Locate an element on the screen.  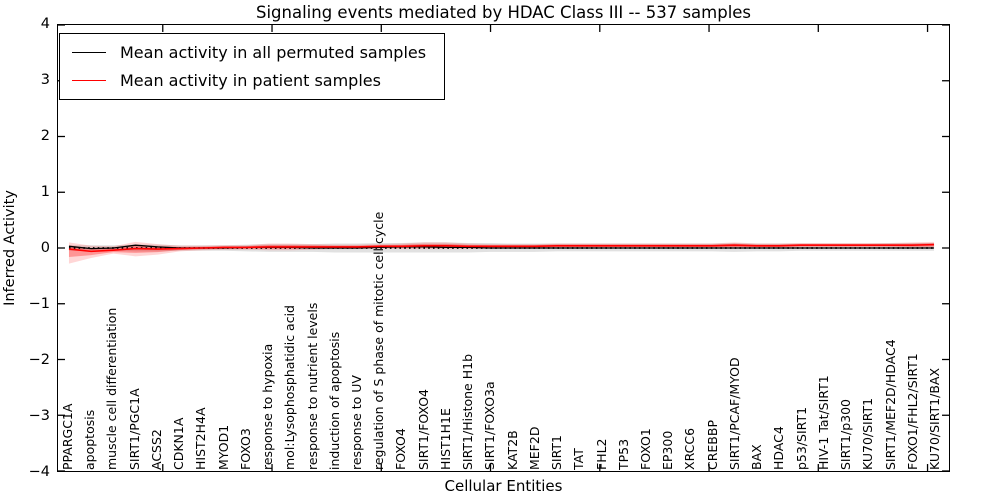
legend-entry-patient: Mean activity in patient samples is located at coordinates (249, 80).